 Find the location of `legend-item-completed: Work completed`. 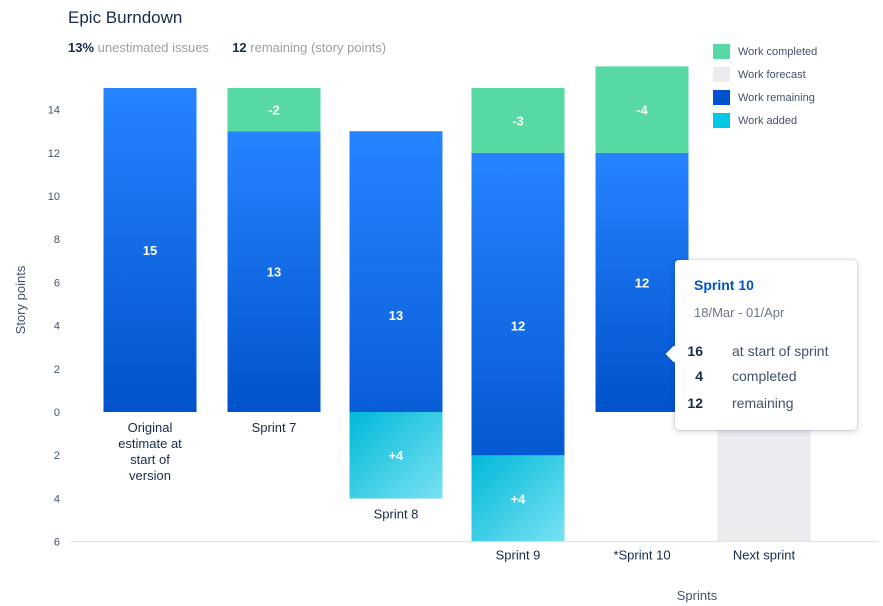

legend-item-completed: Work completed is located at coordinates (765, 51).